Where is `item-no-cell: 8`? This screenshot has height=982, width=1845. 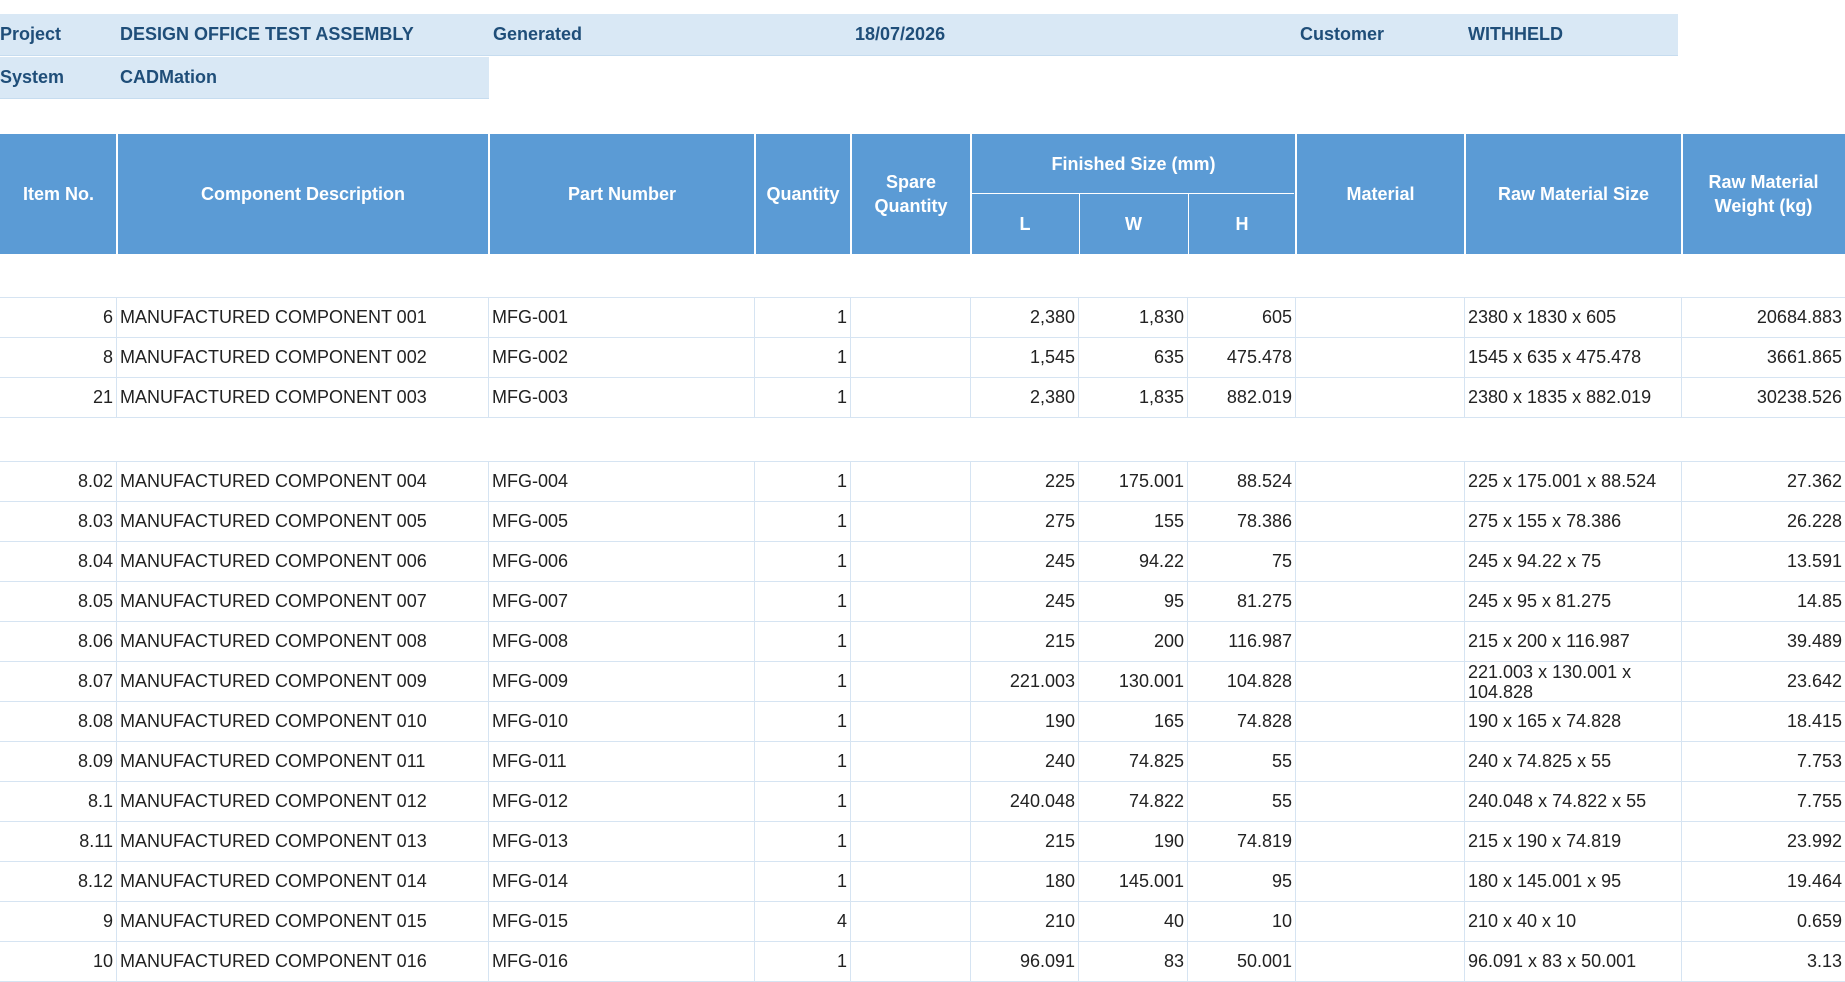
item-no-cell: 8 is located at coordinates (58, 357).